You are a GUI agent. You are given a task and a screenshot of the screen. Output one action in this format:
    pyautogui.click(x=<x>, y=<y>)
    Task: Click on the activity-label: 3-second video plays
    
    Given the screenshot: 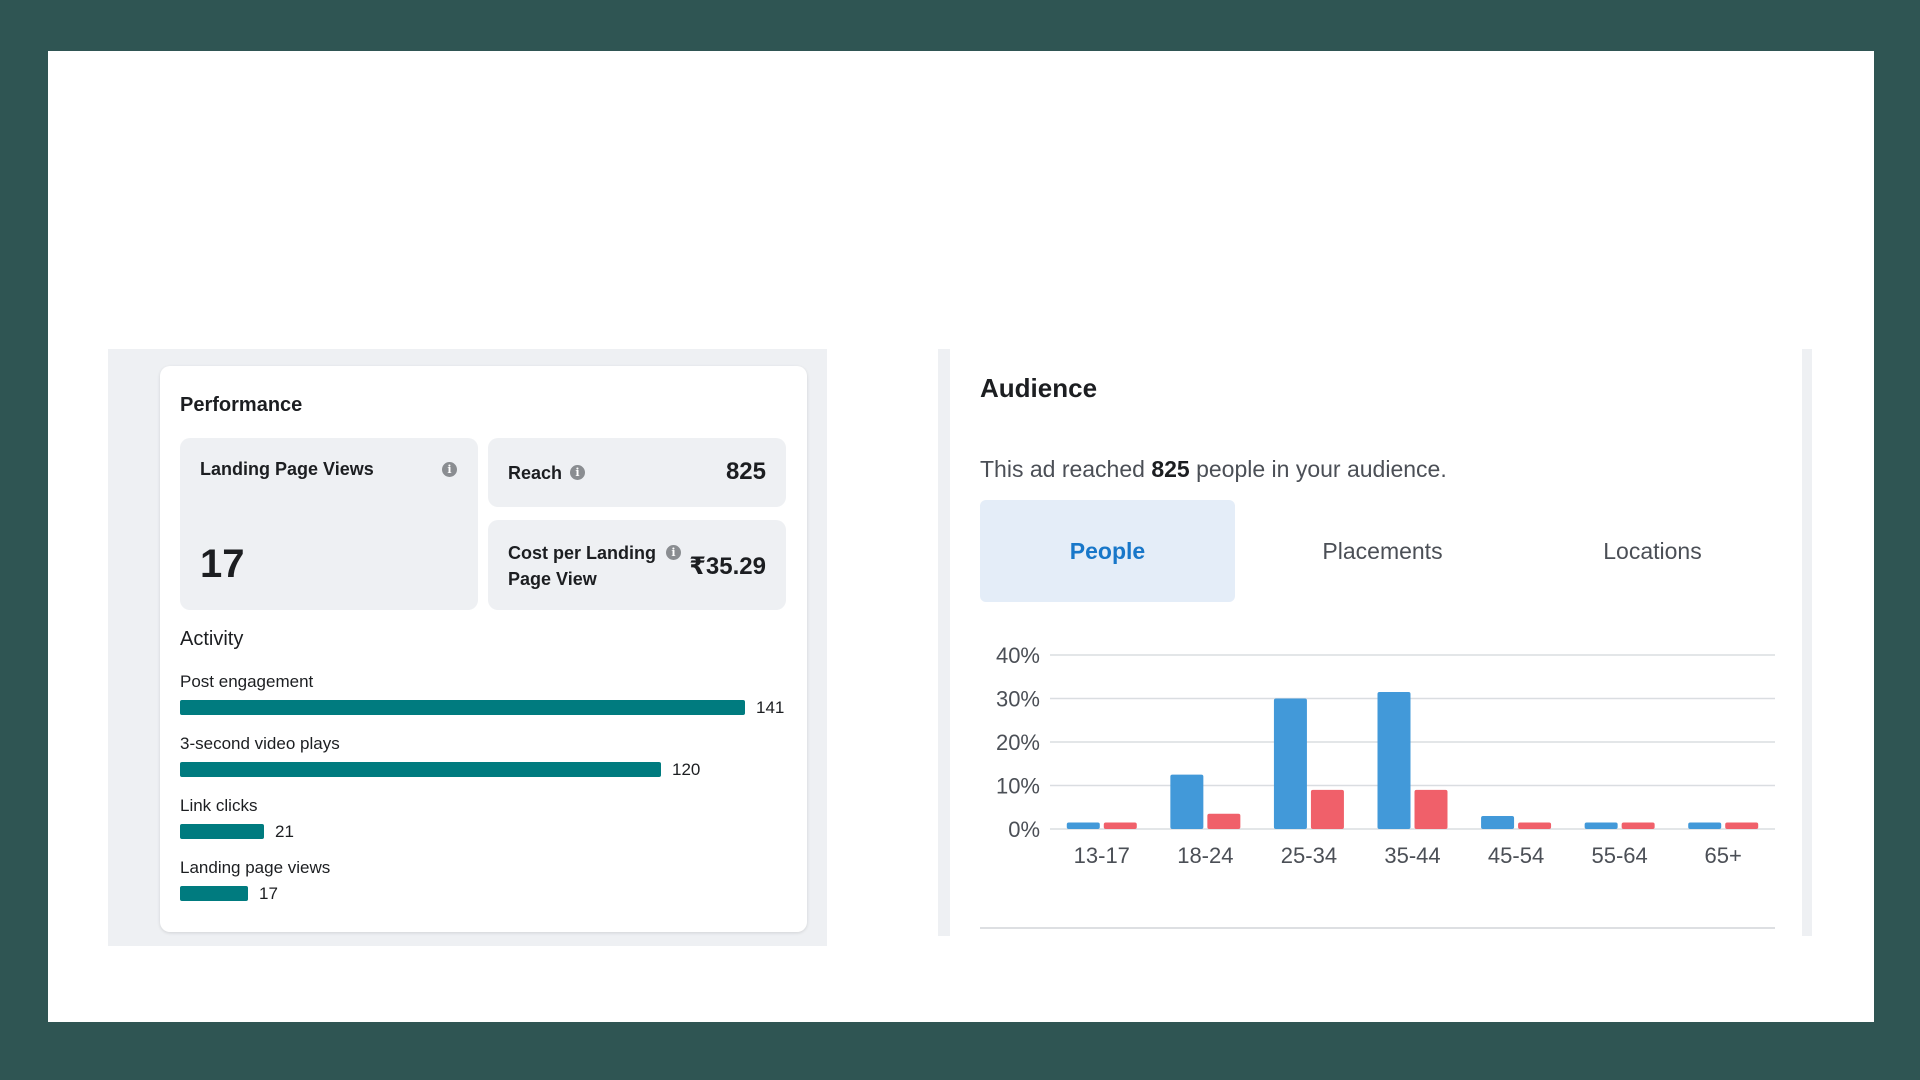 What is the action you would take?
    pyautogui.click(x=260, y=743)
    